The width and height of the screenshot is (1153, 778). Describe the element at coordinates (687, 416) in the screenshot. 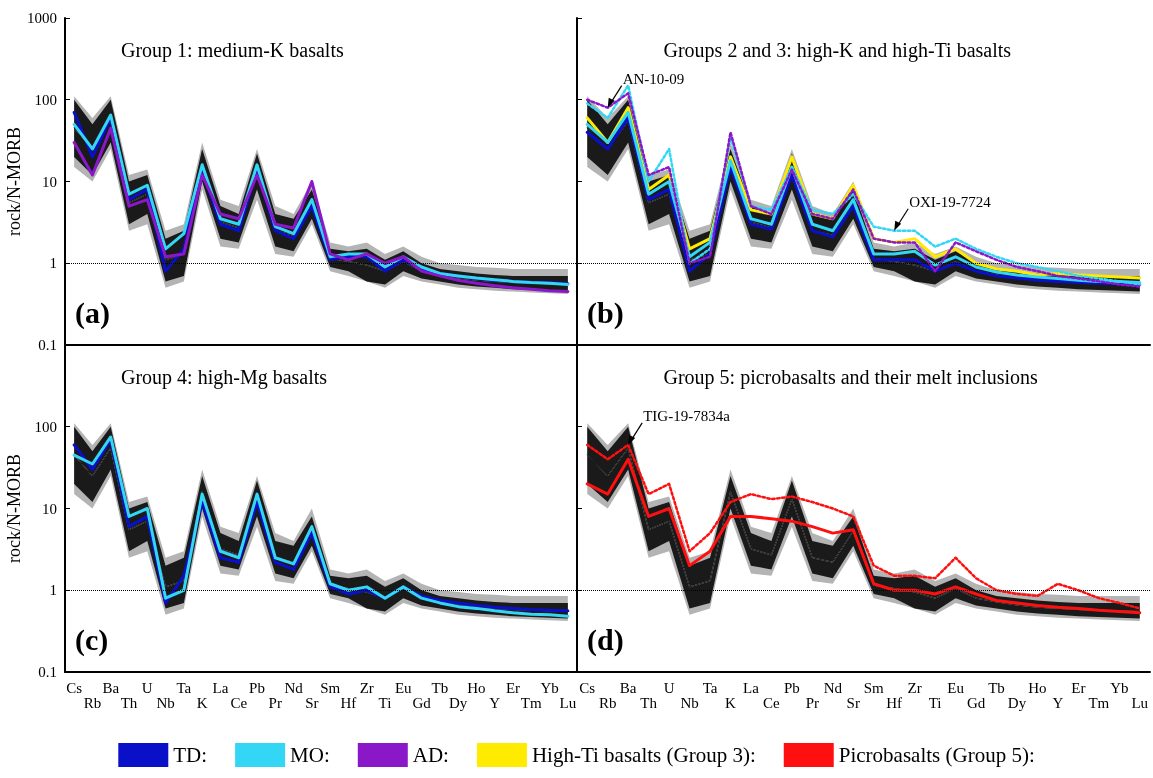

I see `annotation: TIG-19-7834a` at that location.